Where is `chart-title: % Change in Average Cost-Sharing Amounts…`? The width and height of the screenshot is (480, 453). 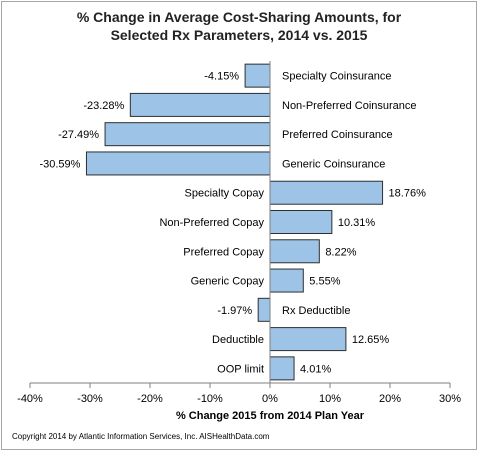 chart-title: % Change in Average Cost-Sharing Amounts… is located at coordinates (239, 26).